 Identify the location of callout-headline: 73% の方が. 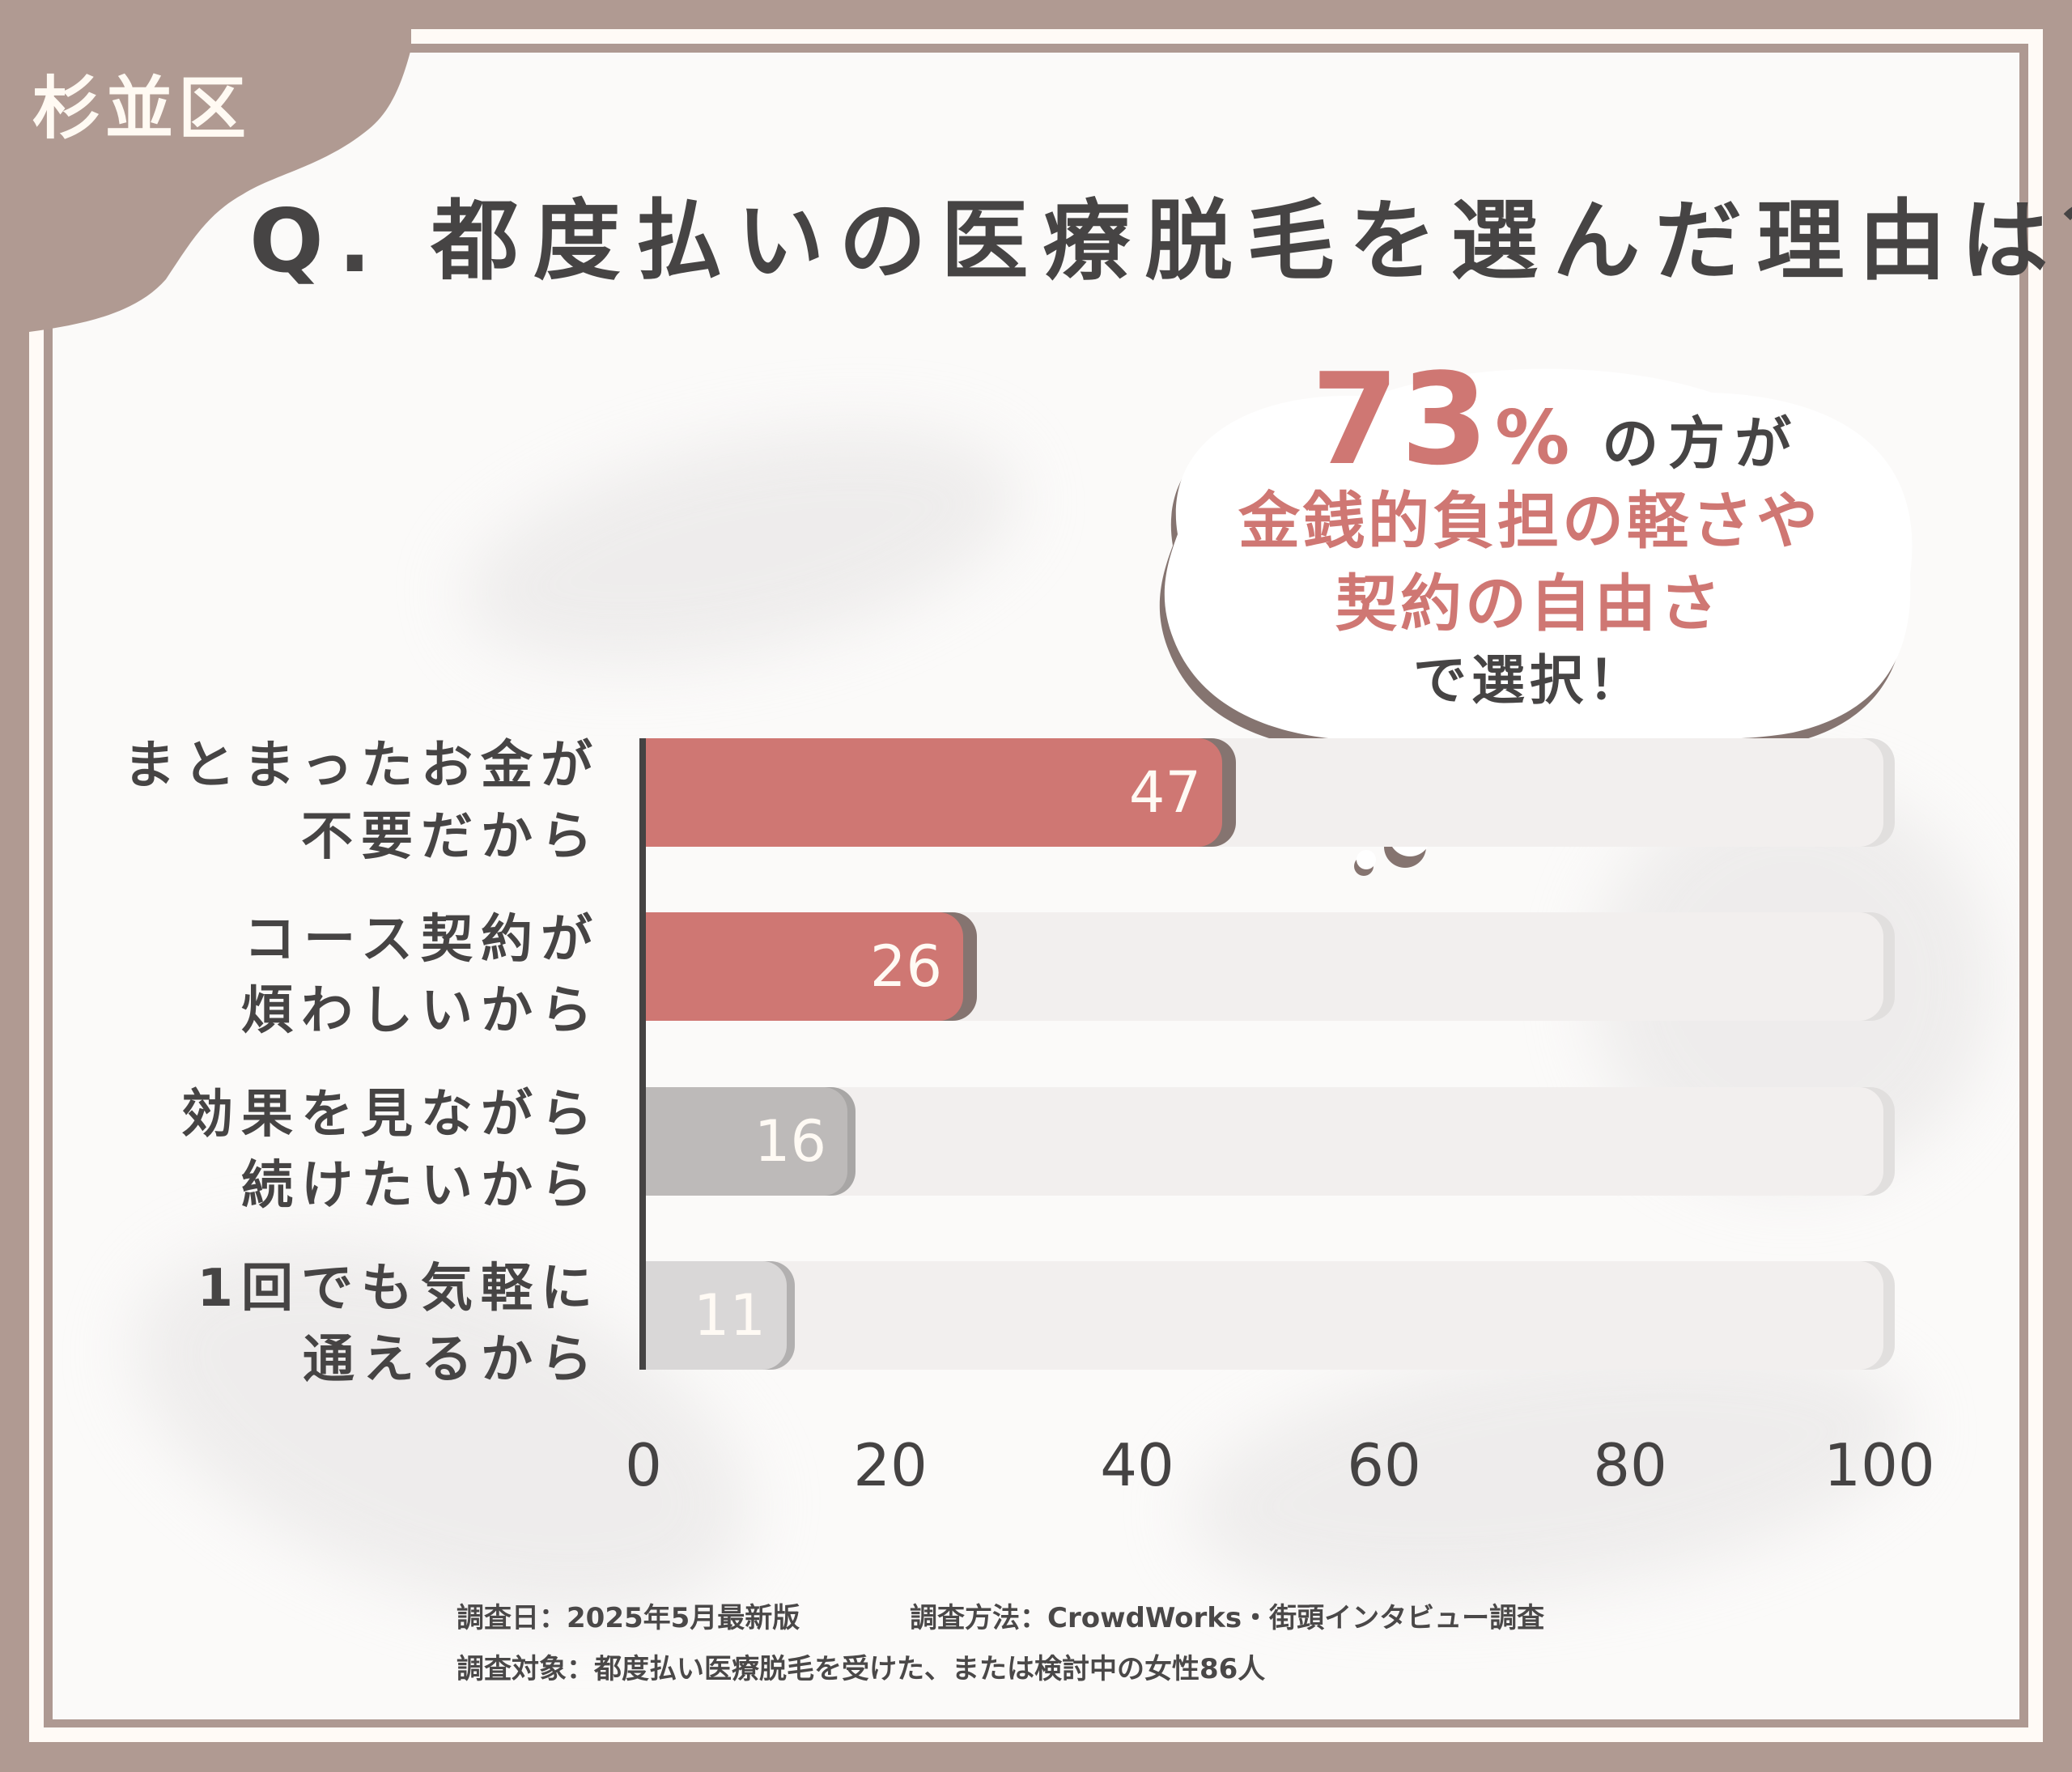
(1556, 419).